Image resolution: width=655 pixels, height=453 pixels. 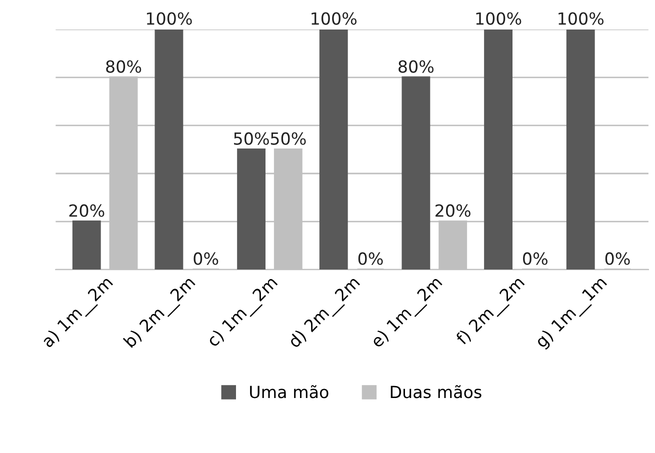 What do you see at coordinates (436, 391) in the screenshot?
I see `legend-label: Duas mãos` at bounding box center [436, 391].